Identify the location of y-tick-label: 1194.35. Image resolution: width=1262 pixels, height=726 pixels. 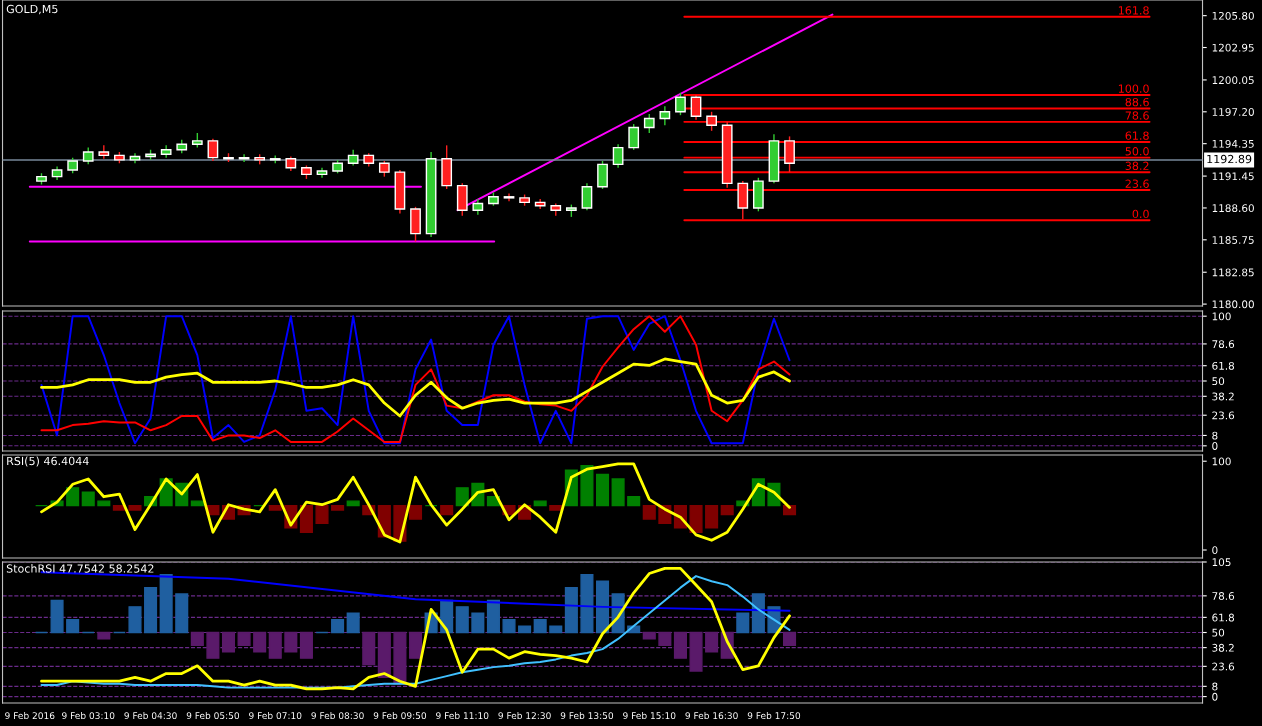
(1233, 143).